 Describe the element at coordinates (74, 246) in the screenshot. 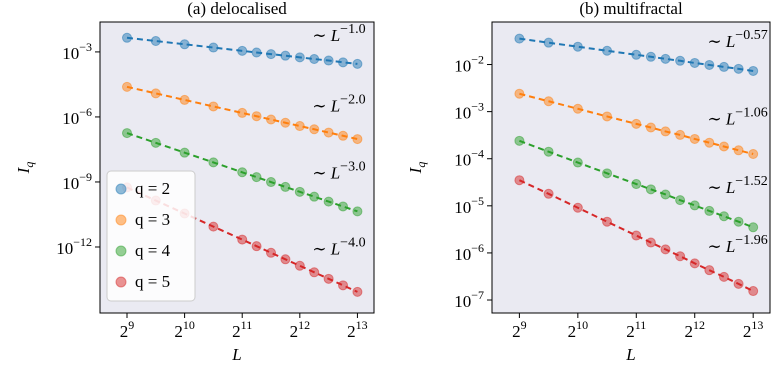

I see `y-tick-label: 10⁻¹²` at that location.